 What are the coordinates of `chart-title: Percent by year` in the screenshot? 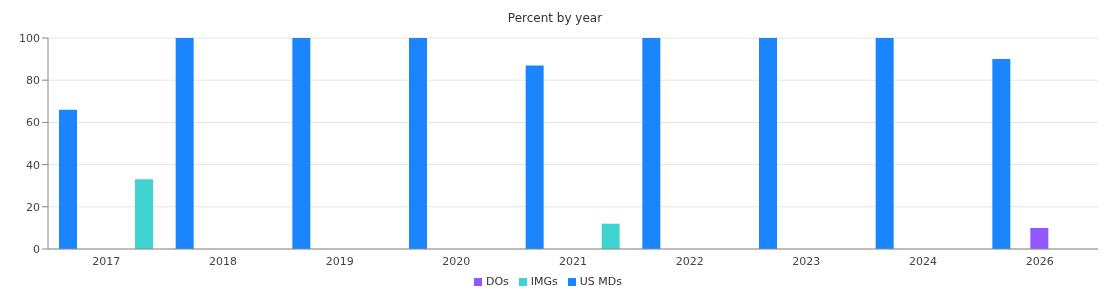 It's located at (555, 18).